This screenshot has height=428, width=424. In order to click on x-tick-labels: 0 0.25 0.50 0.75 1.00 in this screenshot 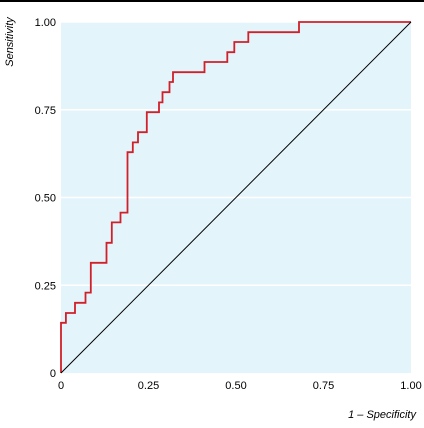, I will do `click(240, 386)`.